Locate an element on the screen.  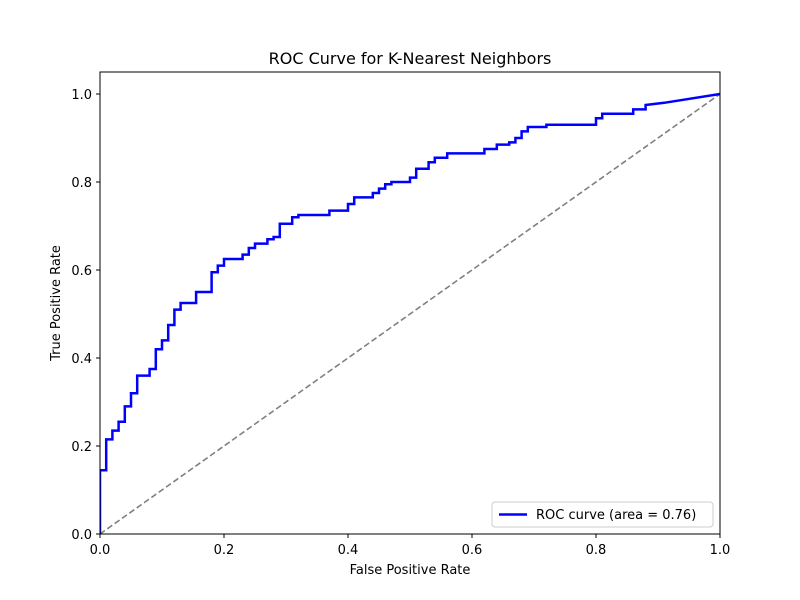
x-axis-label: False Positive Rate is located at coordinates (410, 570).